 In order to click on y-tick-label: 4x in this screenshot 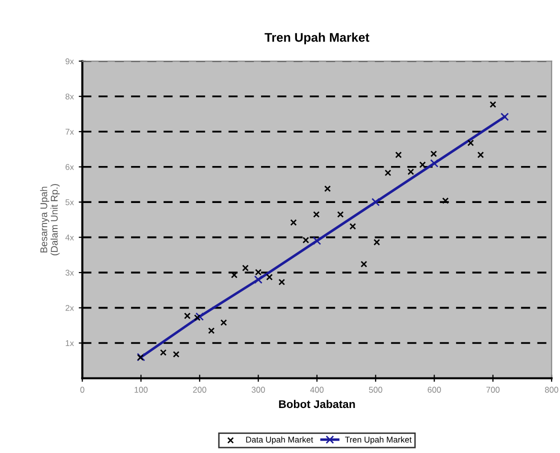, I will do `click(69, 237)`.